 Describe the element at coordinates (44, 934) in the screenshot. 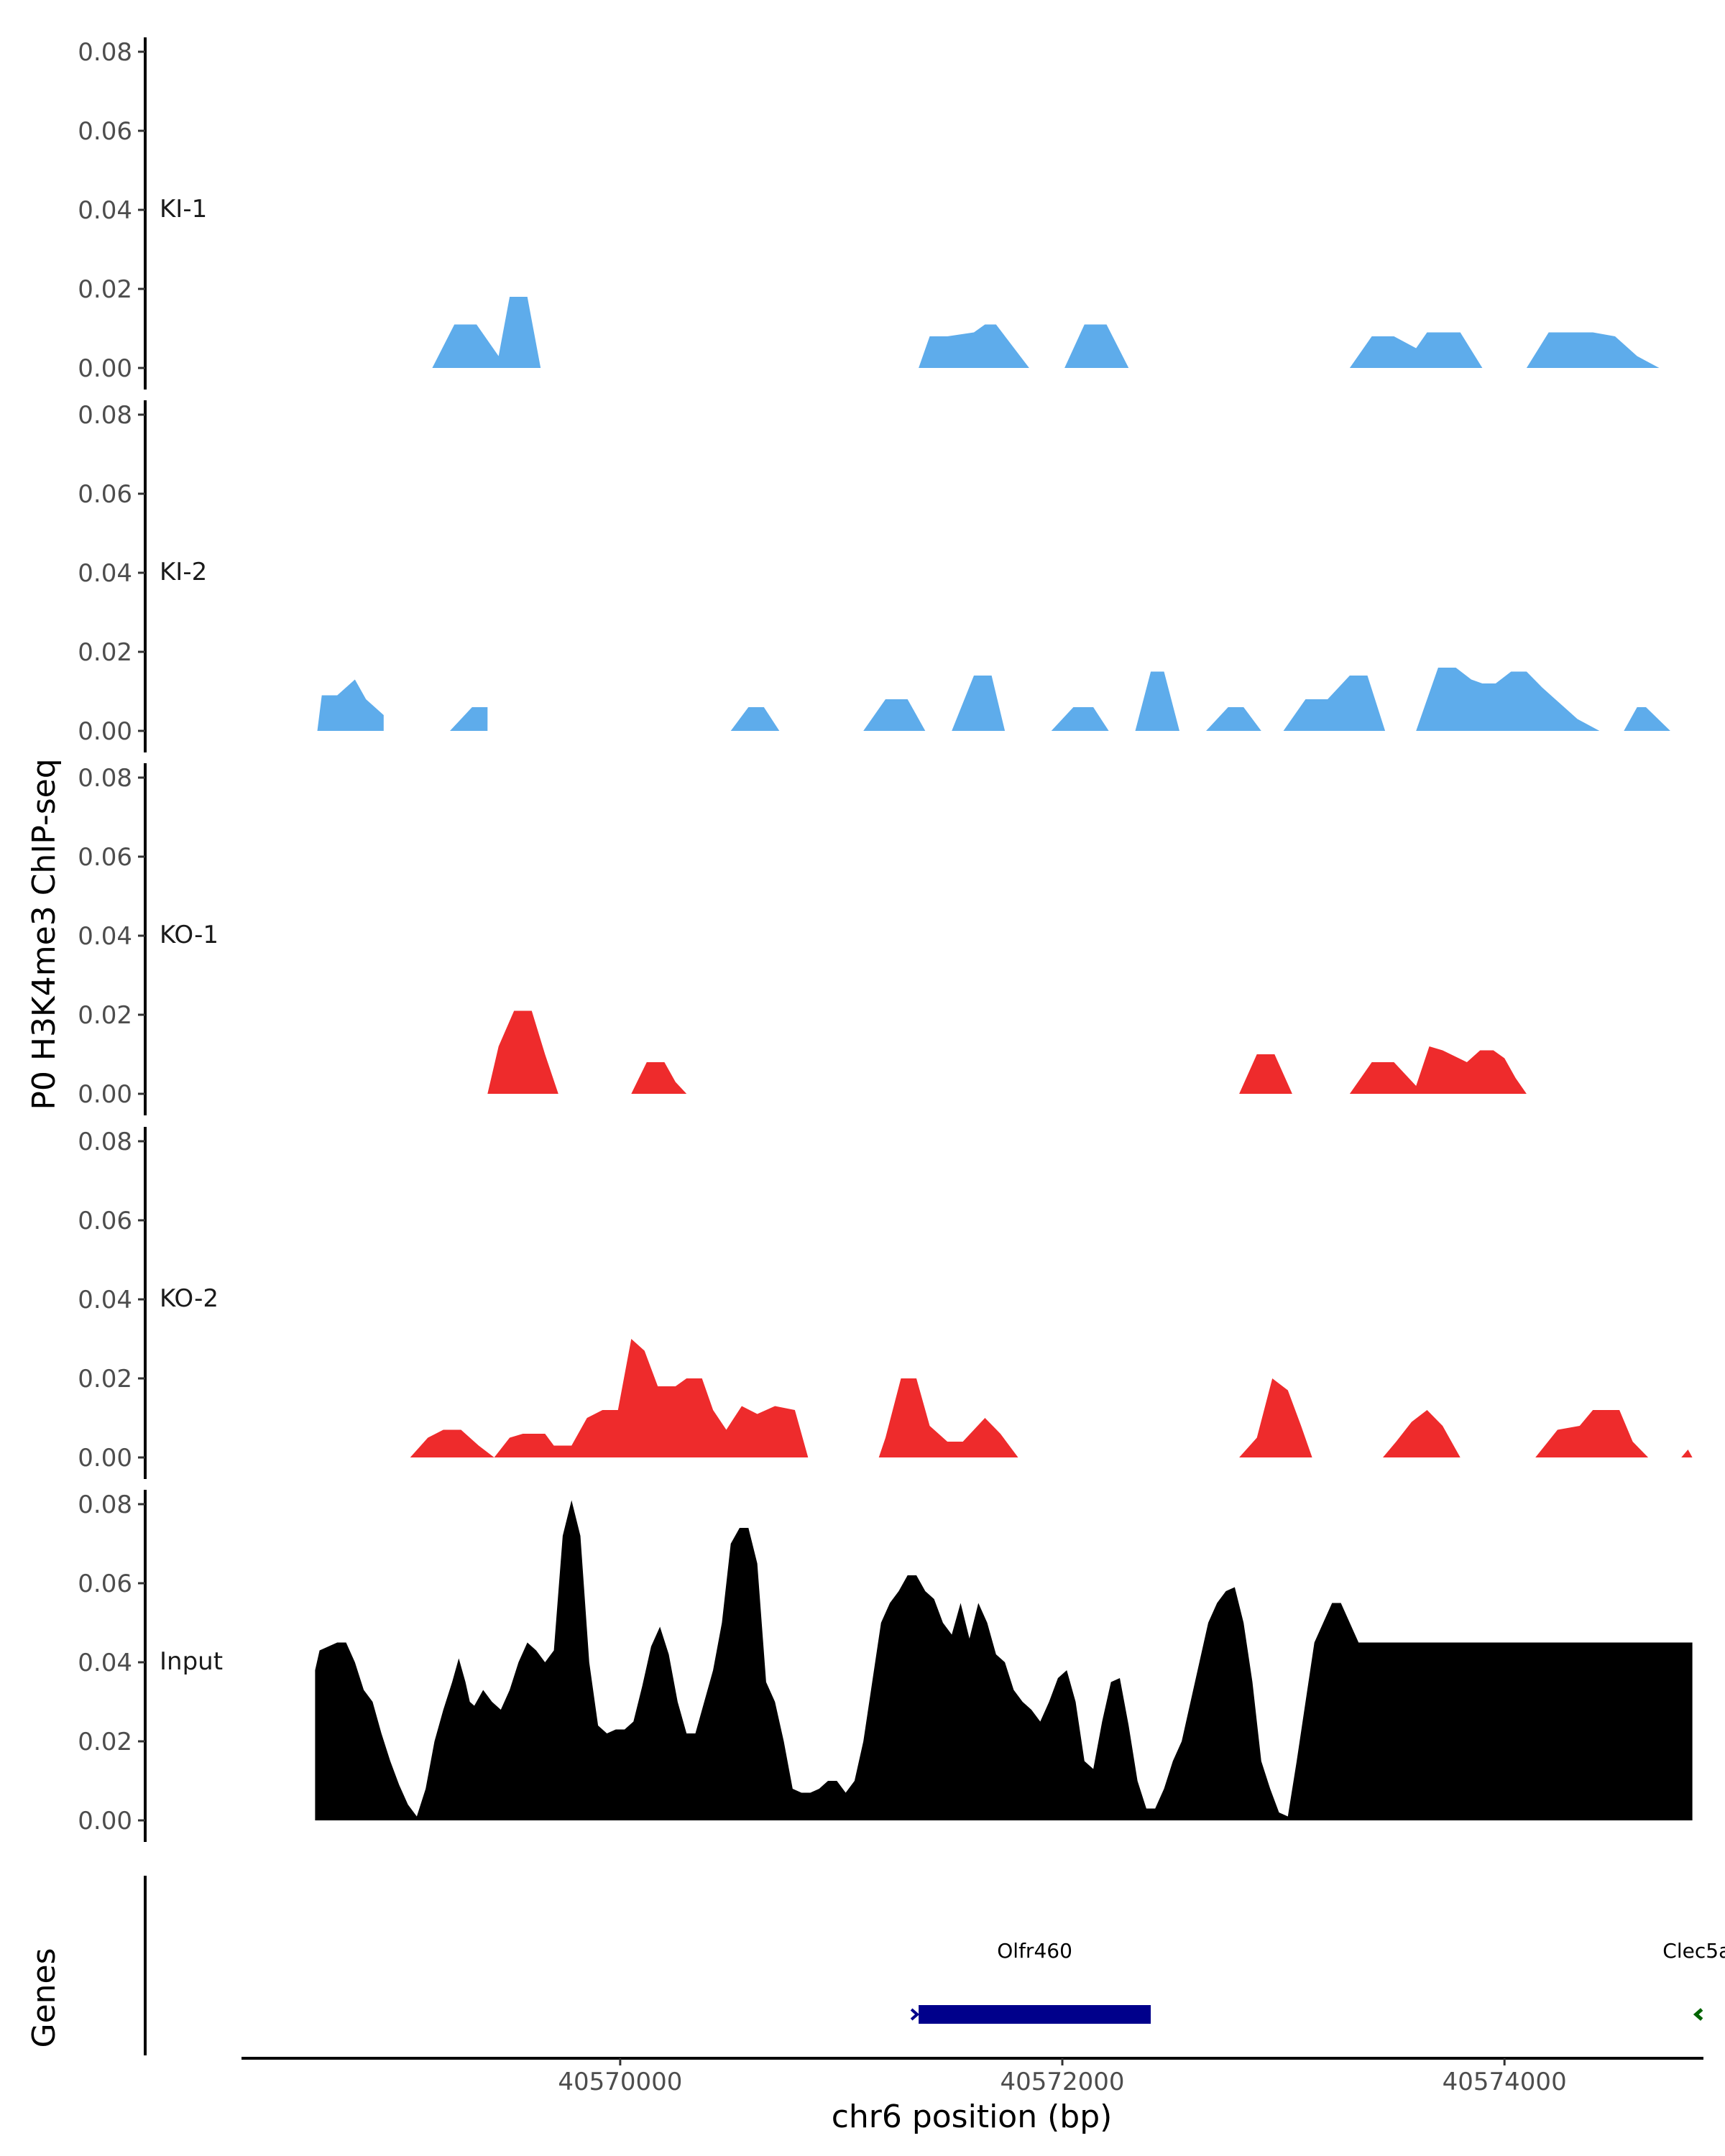

I see `y-axis-title: P0 H3K4me3 ChIP-seq` at that location.